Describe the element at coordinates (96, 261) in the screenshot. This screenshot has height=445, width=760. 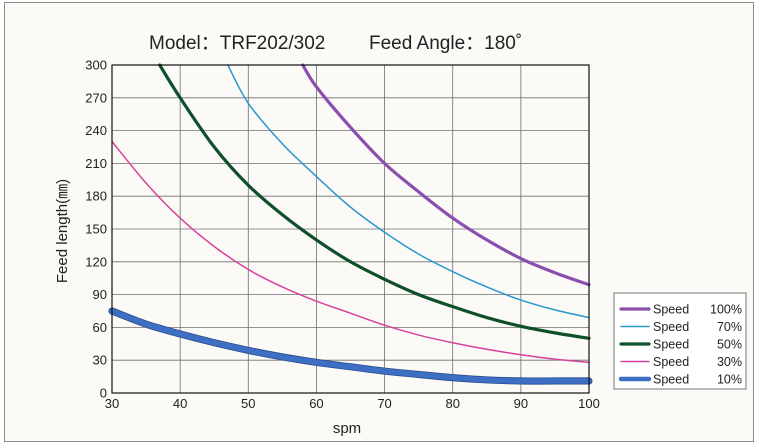
I see `y-tick-label: 120` at that location.